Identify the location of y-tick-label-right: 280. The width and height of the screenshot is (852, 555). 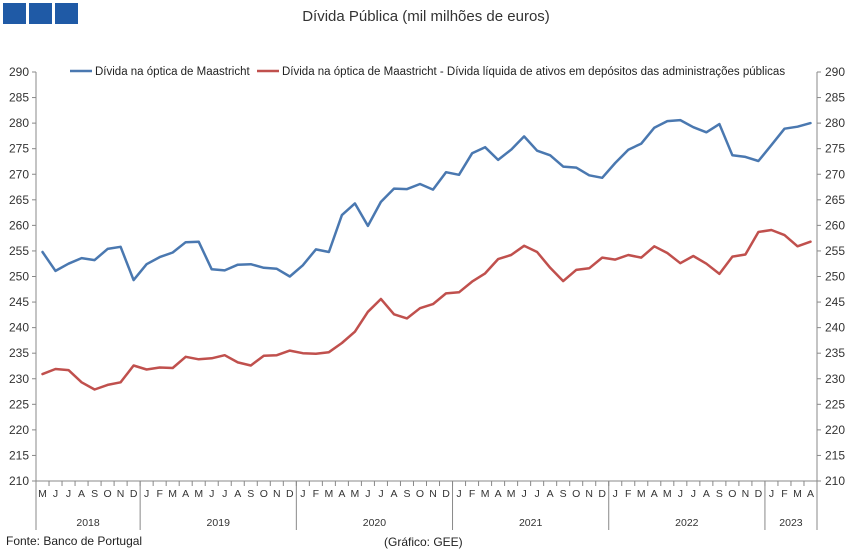
(835, 123).